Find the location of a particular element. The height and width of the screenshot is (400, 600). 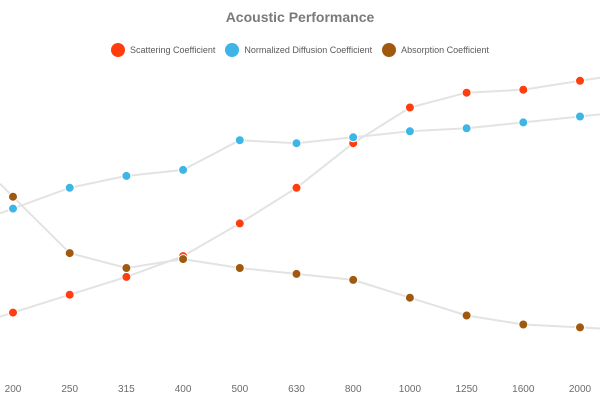

legend-item-absorption: Absorption Coefficient is located at coordinates (435, 50).